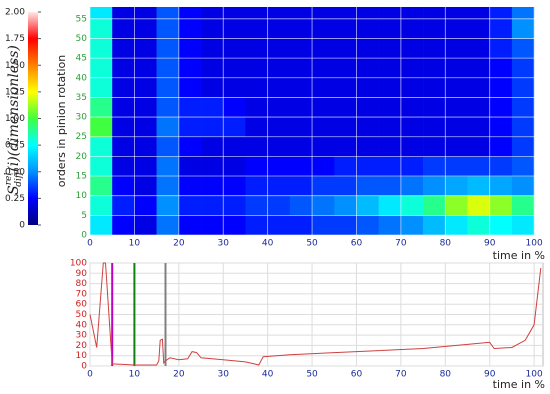  Describe the element at coordinates (401, 244) in the screenshot. I see `x-tick-label: 70` at that location.